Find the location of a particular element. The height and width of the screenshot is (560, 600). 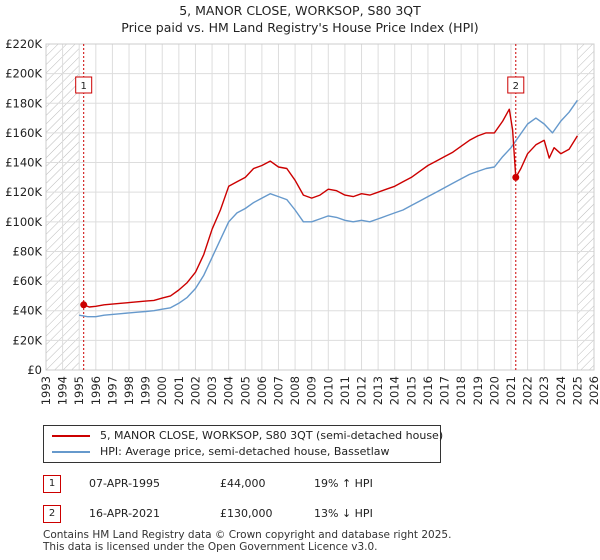

transaction-date: 16-APR-2021 is located at coordinates (125, 513).